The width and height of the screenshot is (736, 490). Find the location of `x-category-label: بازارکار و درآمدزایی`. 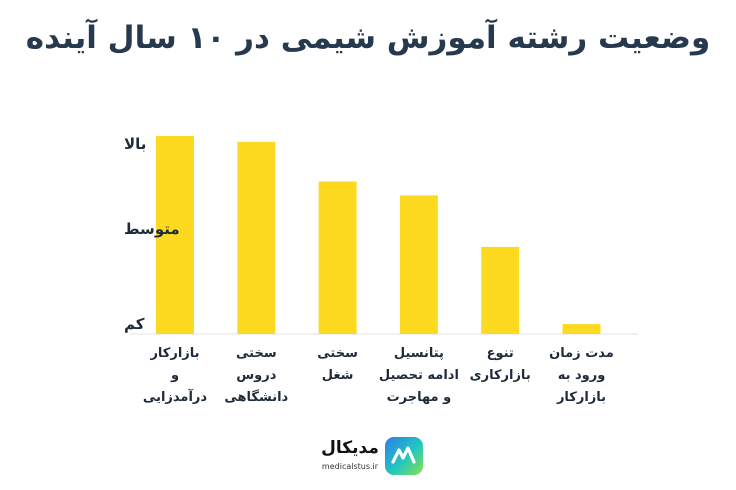

x-category-label: بازارکار و درآمدزایی is located at coordinates (175, 375).